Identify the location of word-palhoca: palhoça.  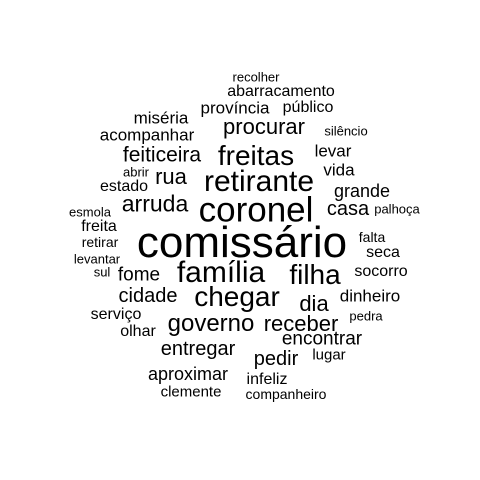
(397, 209).